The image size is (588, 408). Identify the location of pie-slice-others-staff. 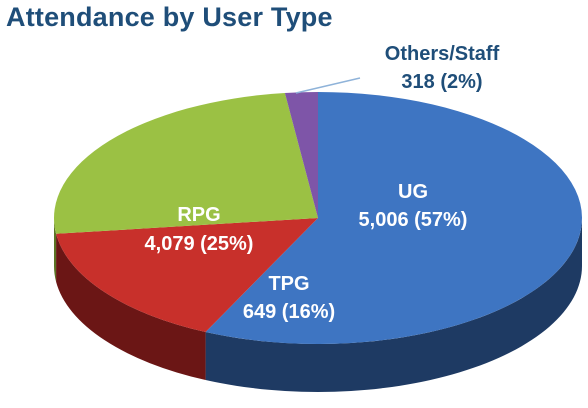
(301, 155).